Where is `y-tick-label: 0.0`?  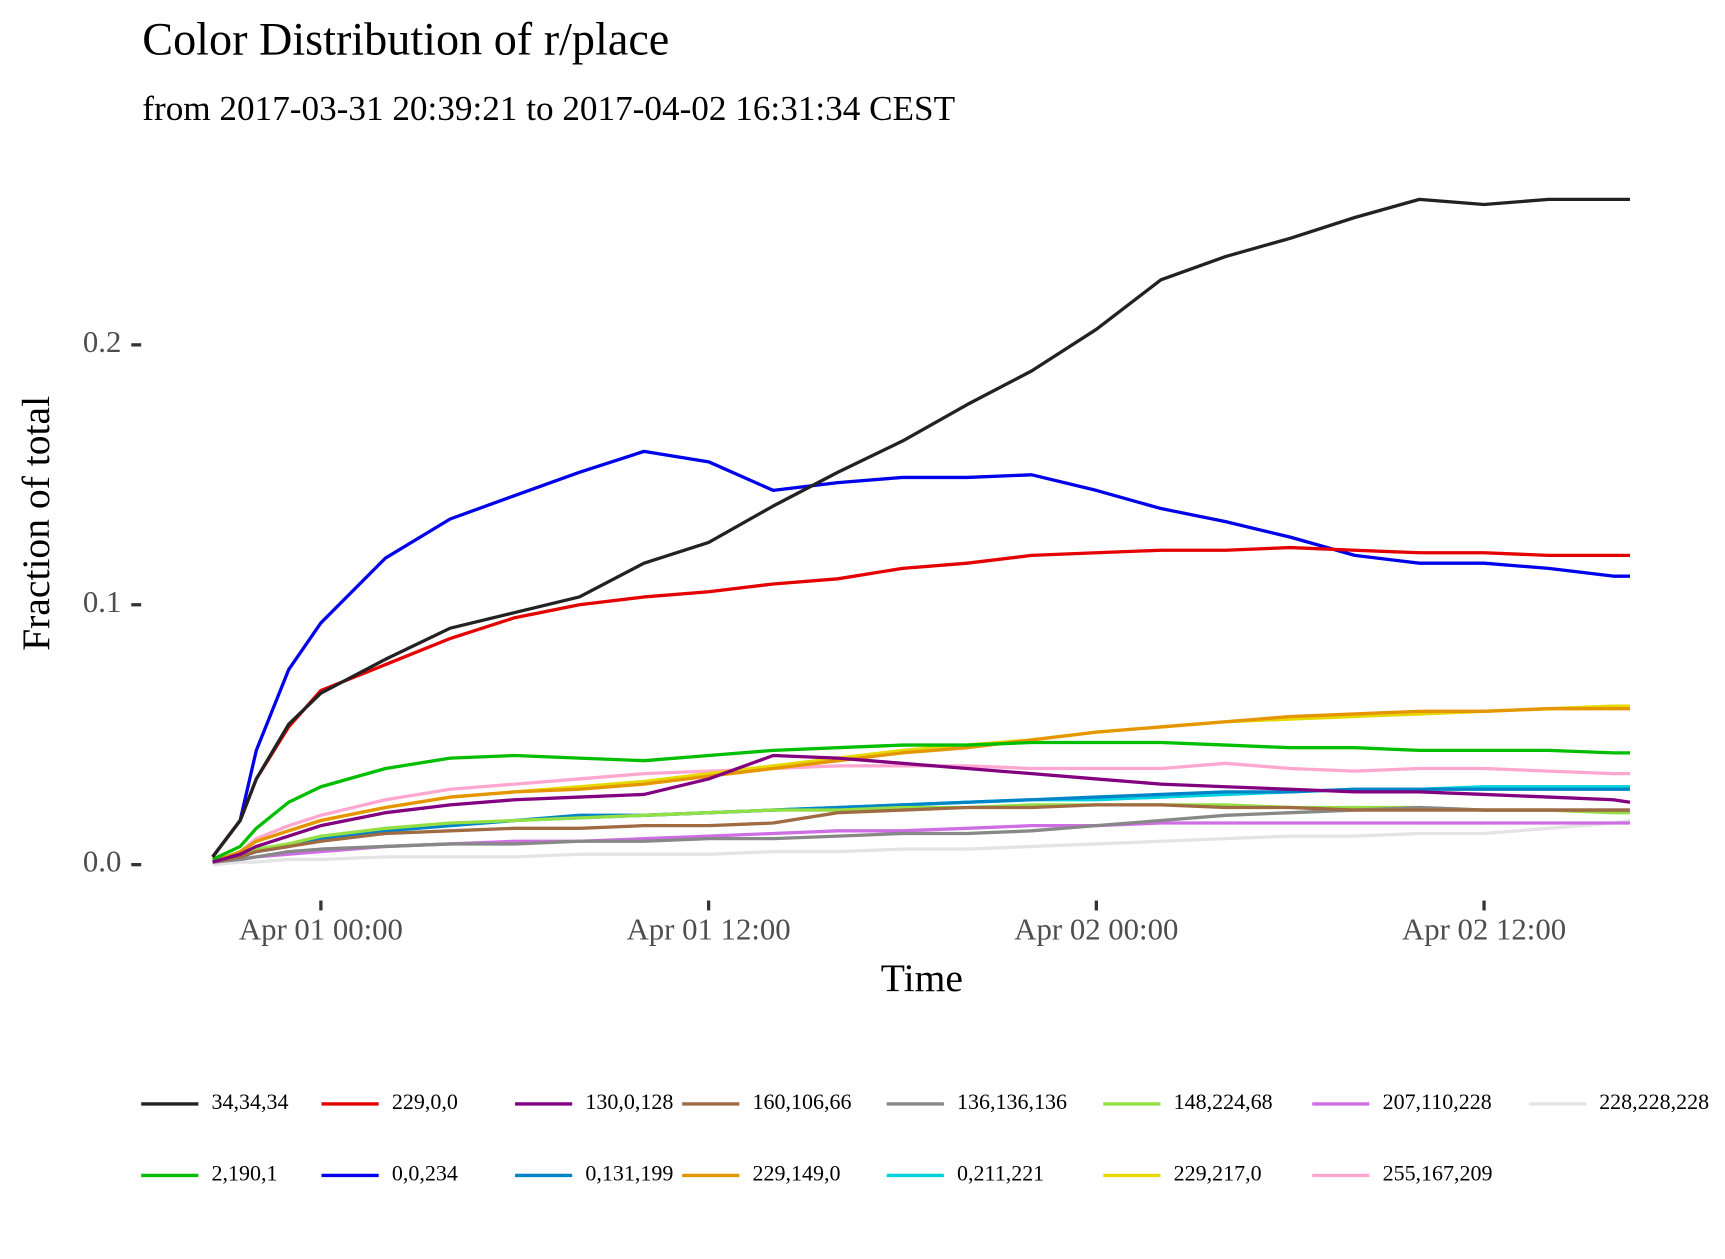
y-tick-label: 0.0 is located at coordinates (102, 862).